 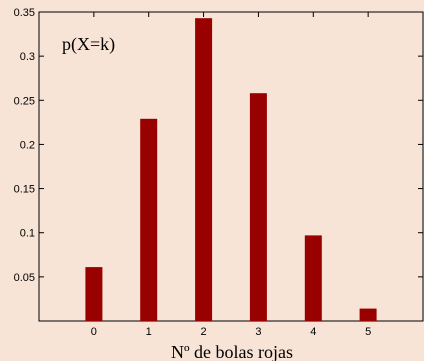 I want to click on x-tick-label: 2, so click(x=204, y=332).